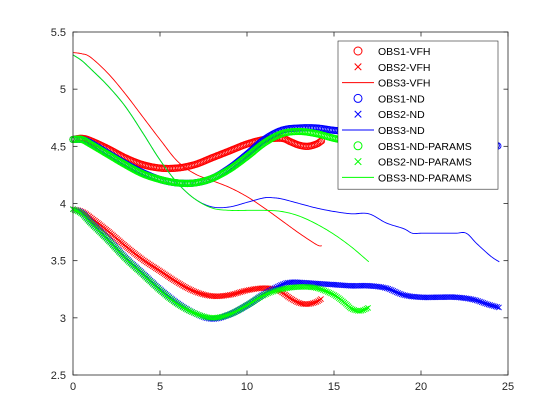  Describe the element at coordinates (404, 84) in the screenshot. I see `legend-label: OBS3-VFH` at that location.